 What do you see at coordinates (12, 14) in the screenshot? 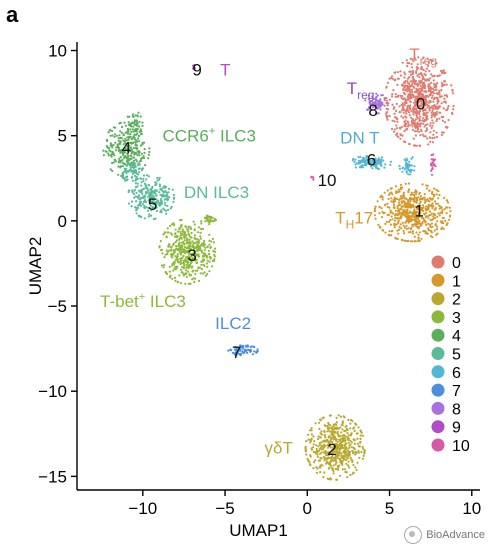
I see `panel-label: a` at bounding box center [12, 14].